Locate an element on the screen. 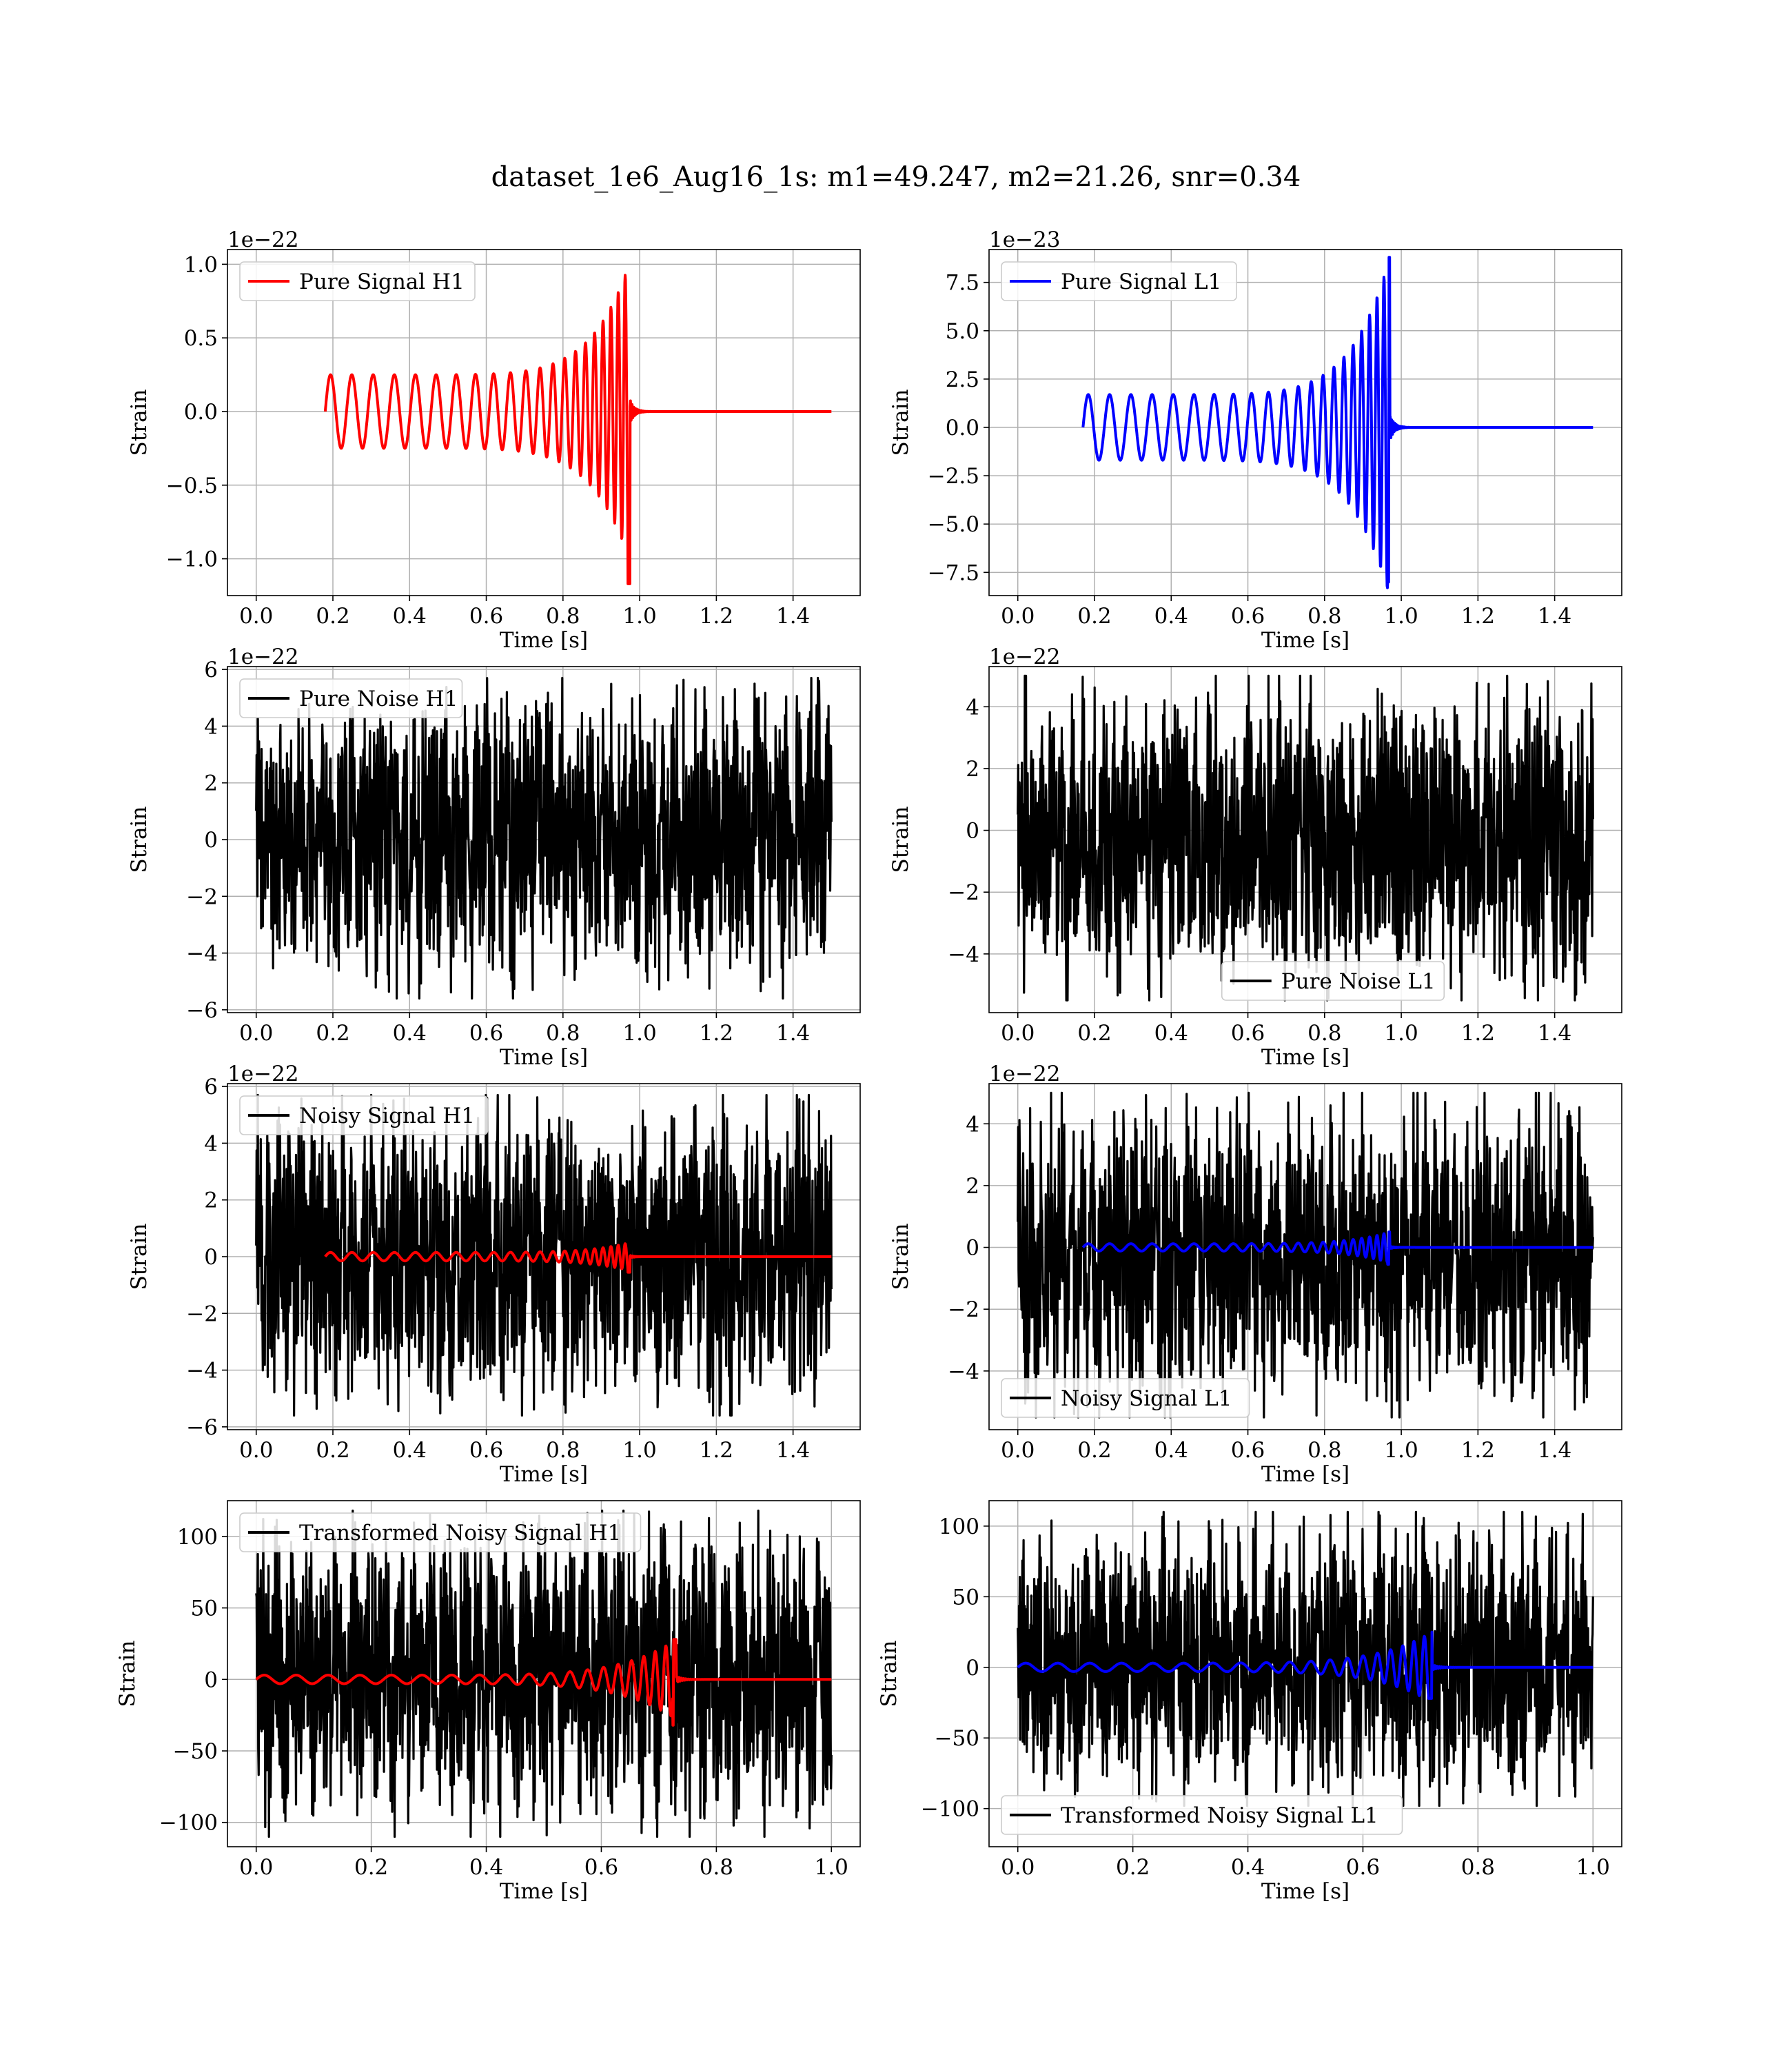 Image resolution: width=1792 pixels, height=2068 pixels. legend-label: Transformed Noisy Signal H1 is located at coordinates (460, 1533).